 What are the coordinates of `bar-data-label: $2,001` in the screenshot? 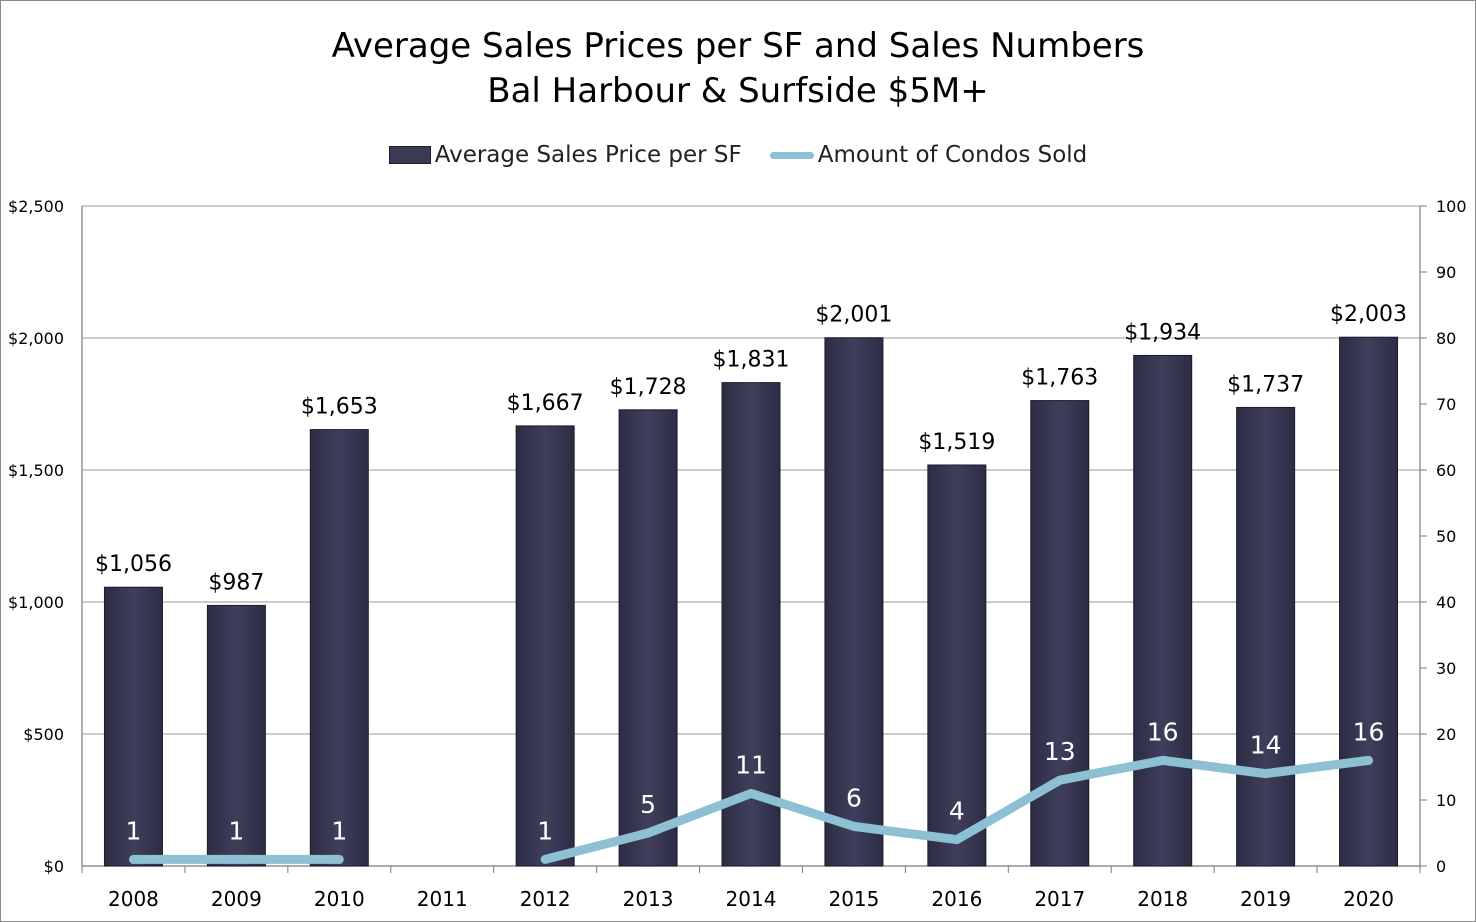 It's located at (853, 315).